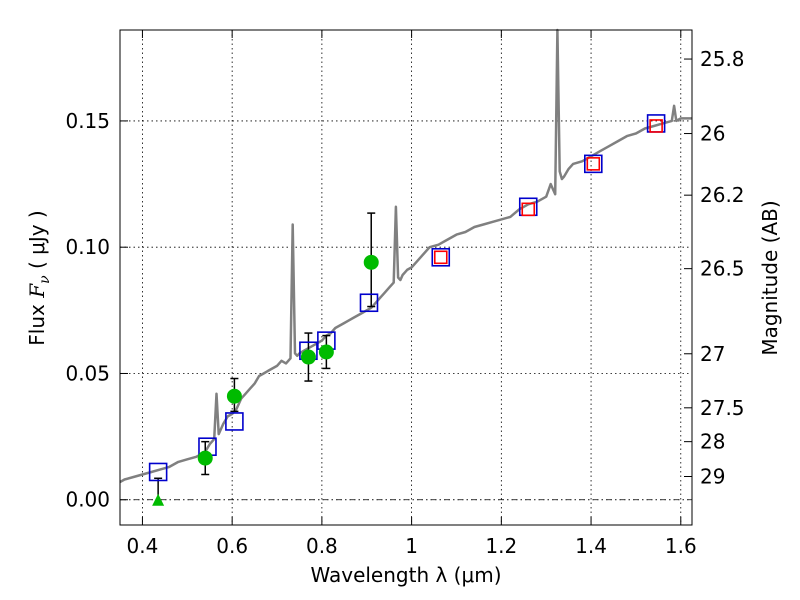  I want to click on y-ticks: 0.00 0.05 0.10 0.15, so click(96, 310).